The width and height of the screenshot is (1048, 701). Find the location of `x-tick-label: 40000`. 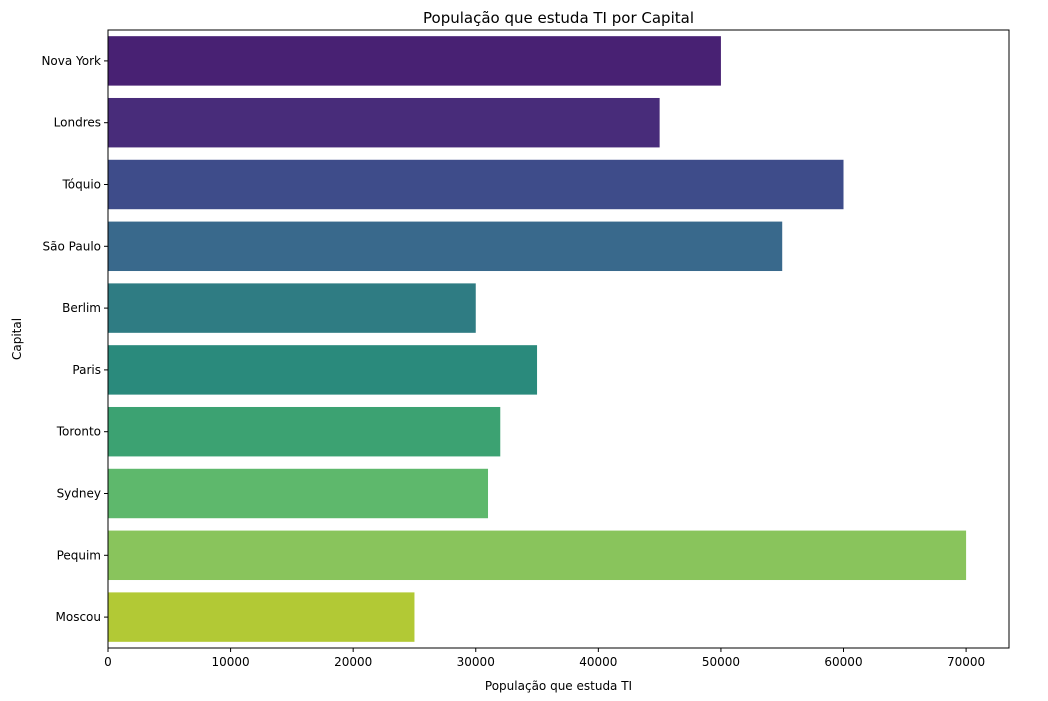

x-tick-label: 40000 is located at coordinates (598, 662).